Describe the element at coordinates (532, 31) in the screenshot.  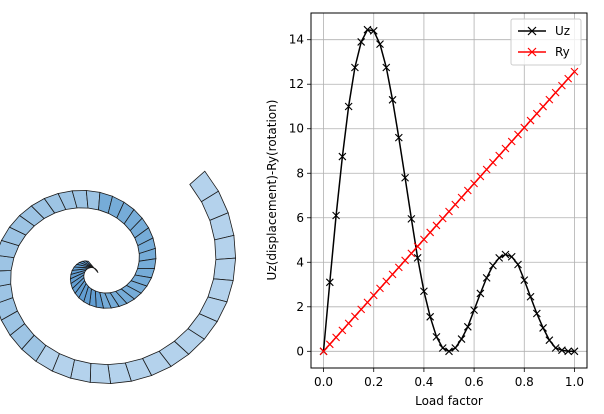
I see `legend-uz-marker` at that location.